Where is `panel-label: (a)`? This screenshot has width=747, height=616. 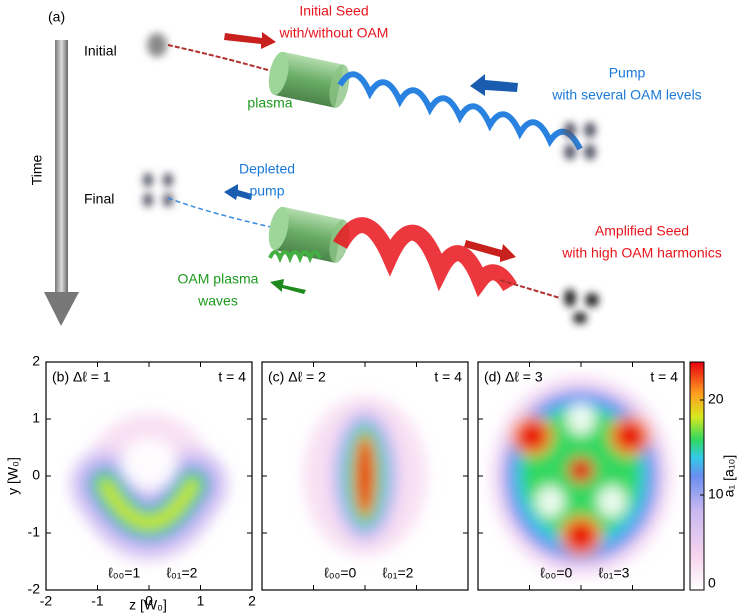
panel-label: (a) is located at coordinates (56, 17).